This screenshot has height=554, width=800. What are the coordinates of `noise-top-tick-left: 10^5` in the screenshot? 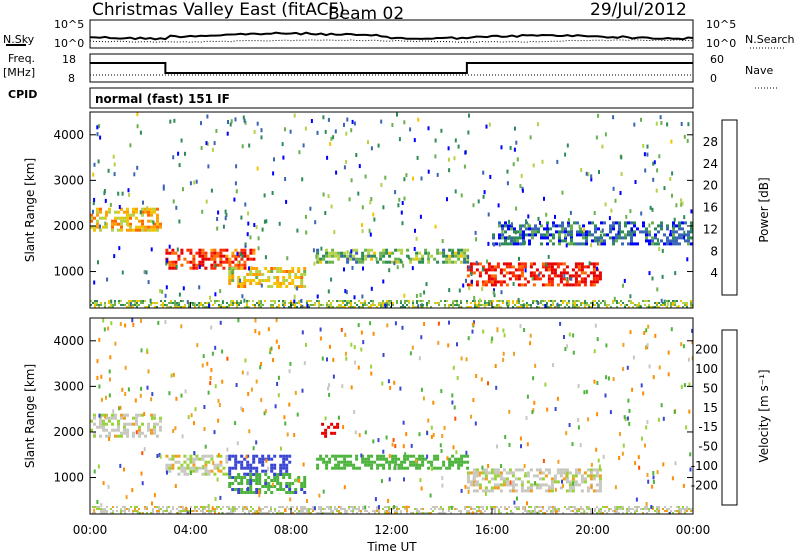 It's located at (69, 24).